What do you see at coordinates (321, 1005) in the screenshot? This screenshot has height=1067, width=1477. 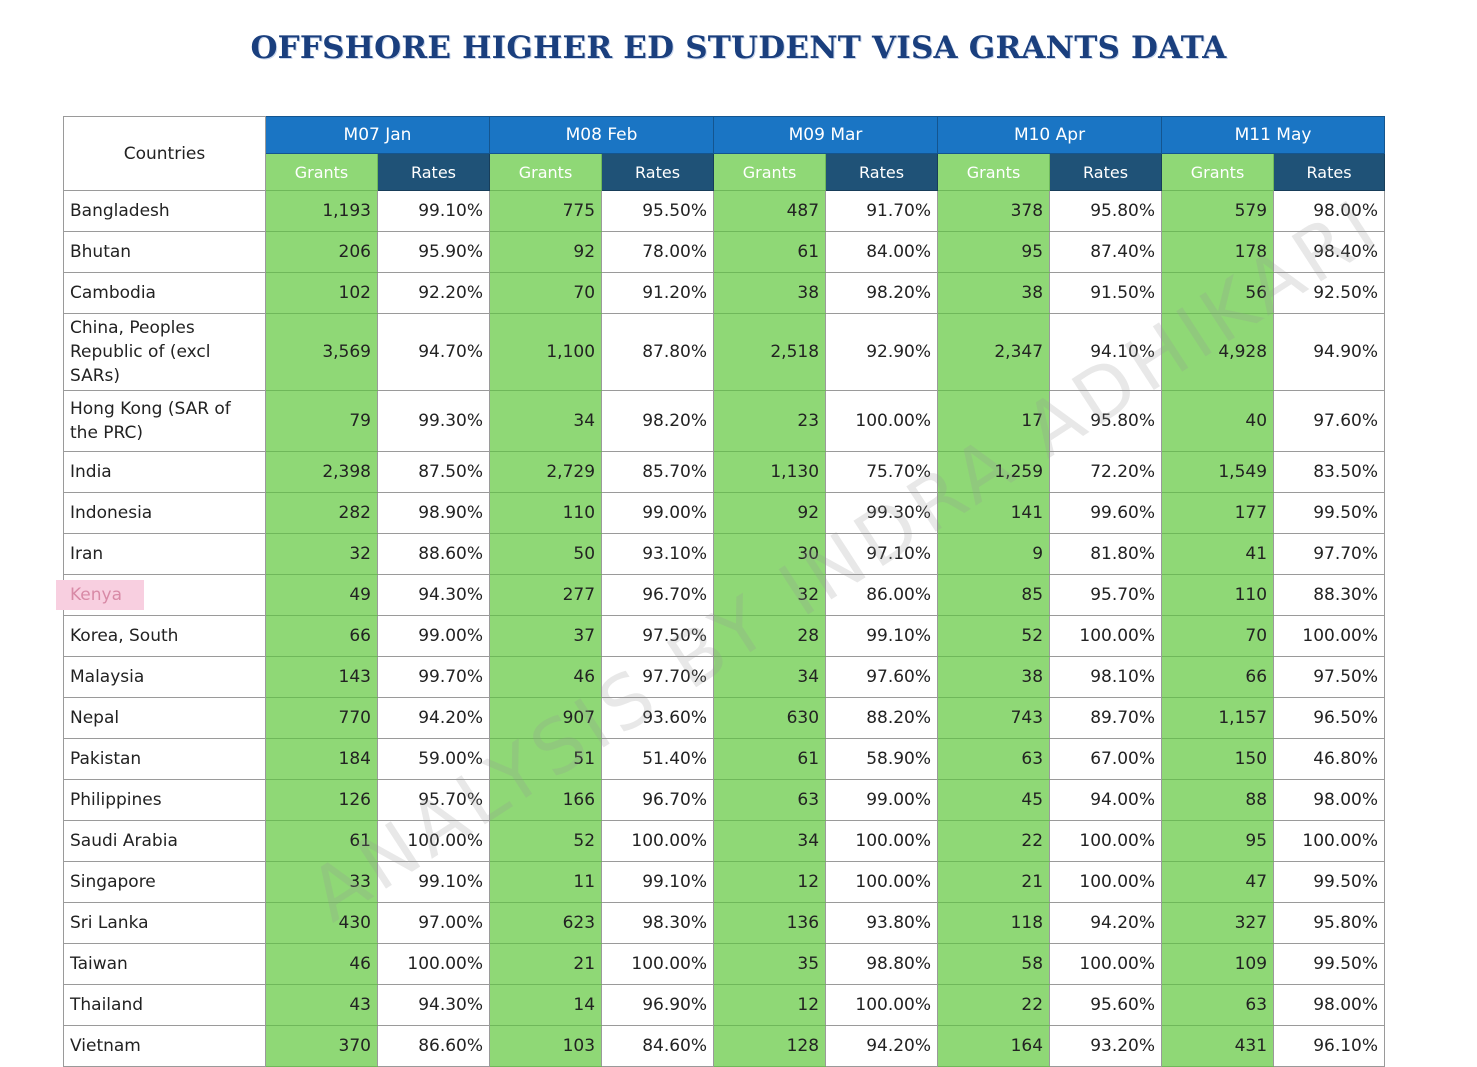 I see `grants-cell: 43` at bounding box center [321, 1005].